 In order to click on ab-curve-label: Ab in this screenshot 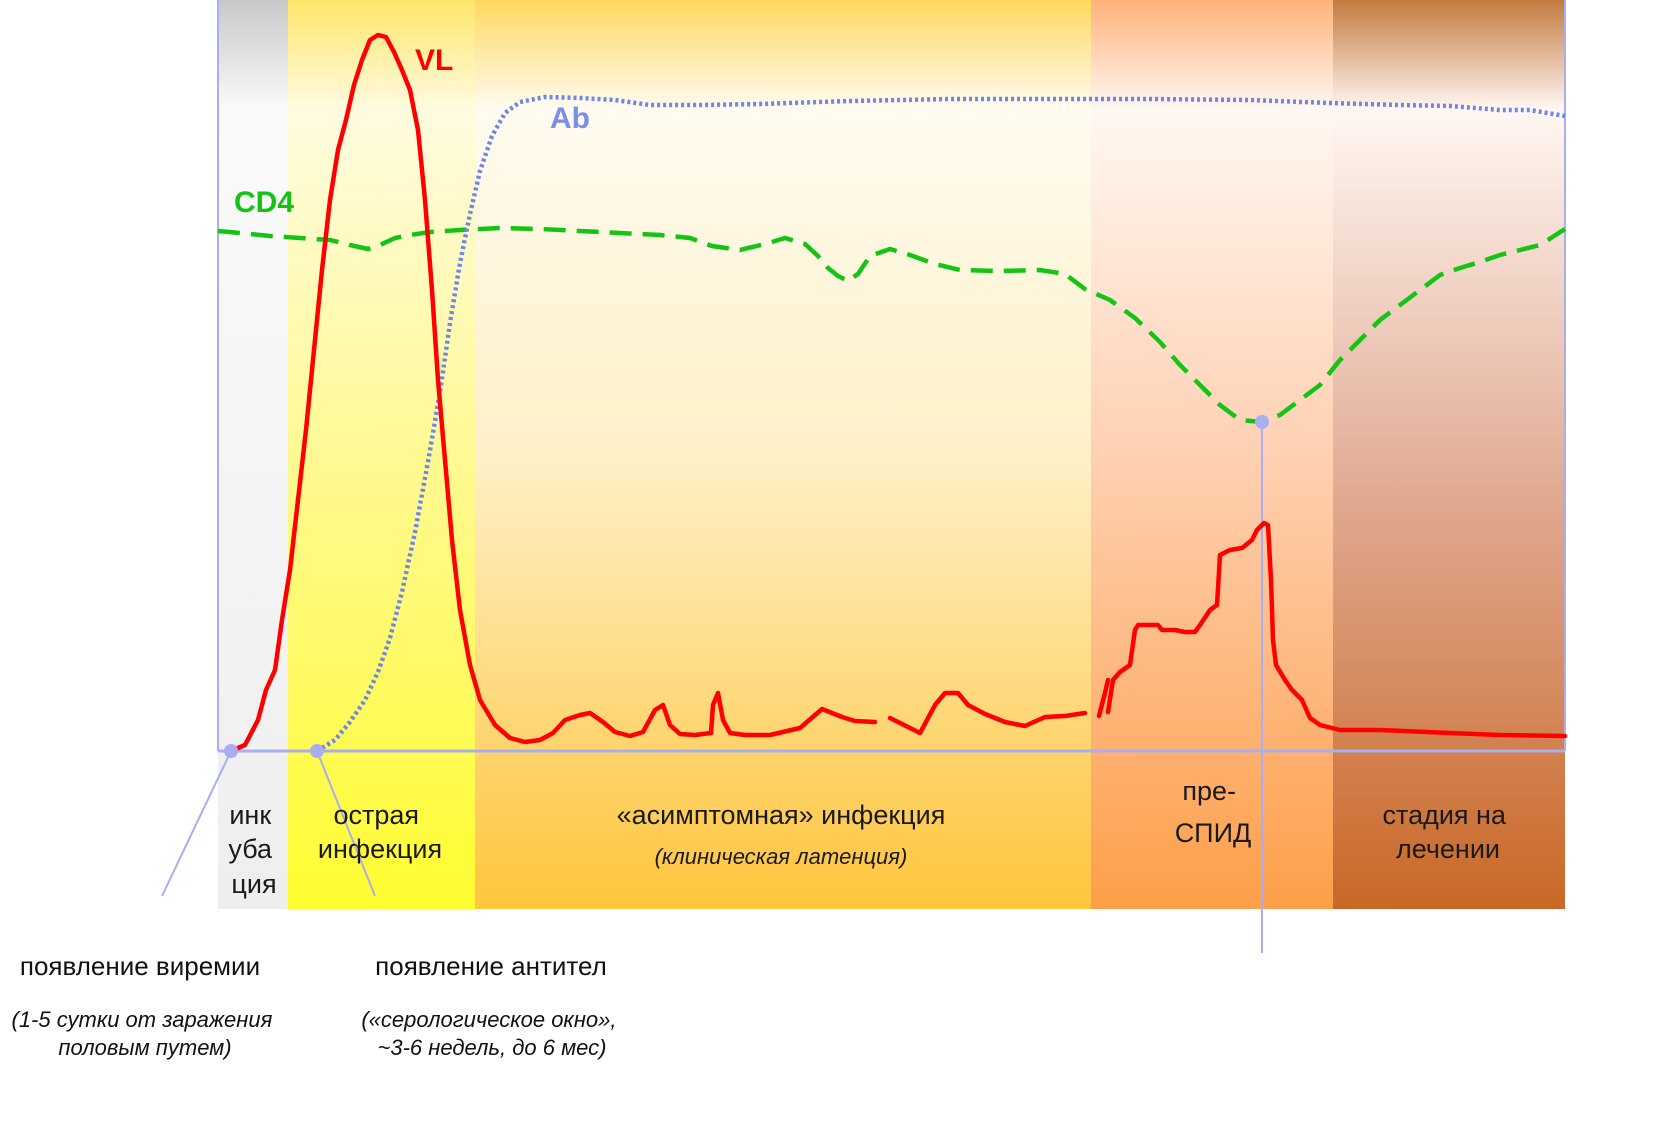, I will do `click(570, 118)`.